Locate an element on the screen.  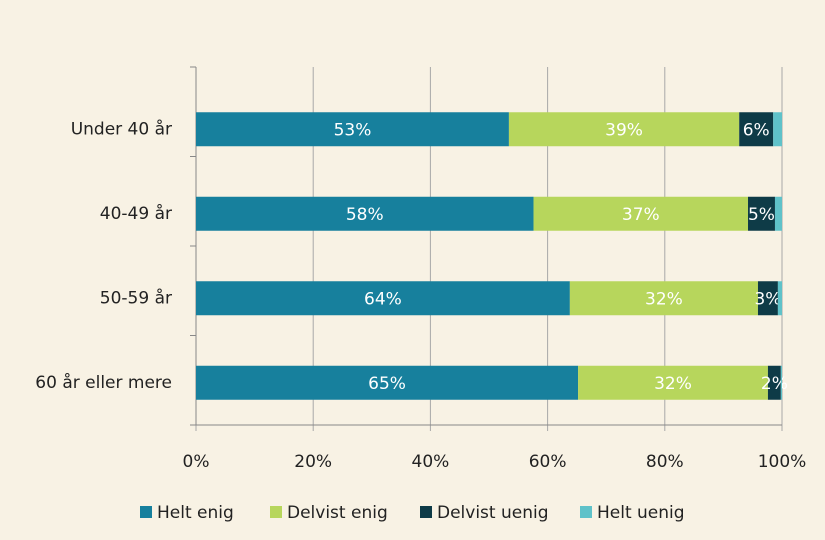
x-tick-label: 80% is located at coordinates (665, 462).